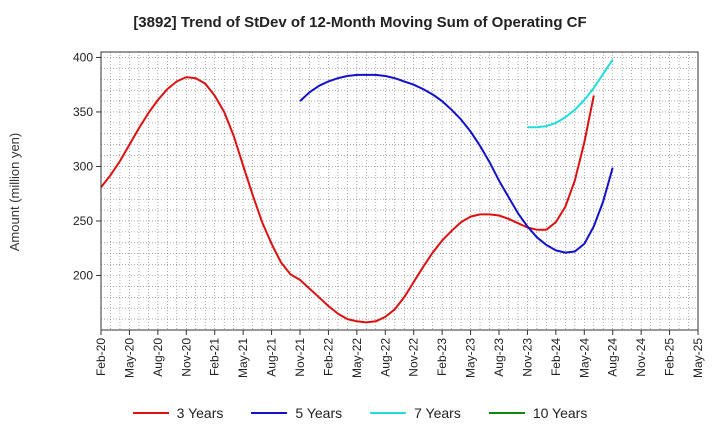 The width and height of the screenshot is (720, 440). I want to click on x-tick-label: May-20, so click(129, 358).